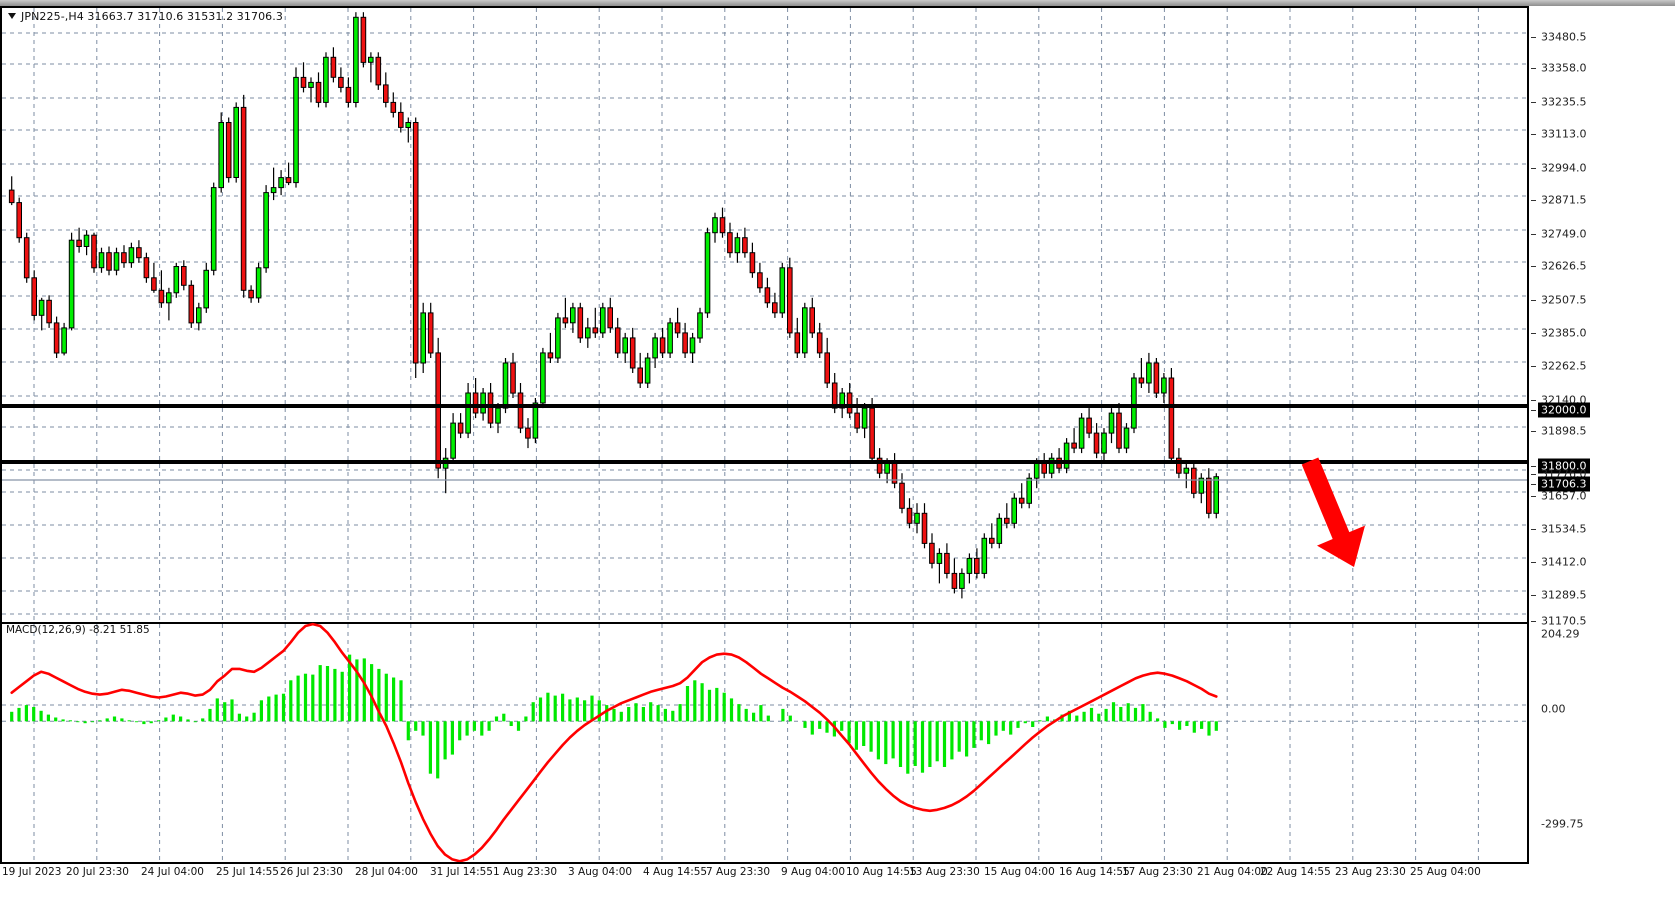 The width and height of the screenshot is (1675, 900). Describe the element at coordinates (813, 872) in the screenshot. I see `date-axis-label: 9 Aug 04:00` at that location.